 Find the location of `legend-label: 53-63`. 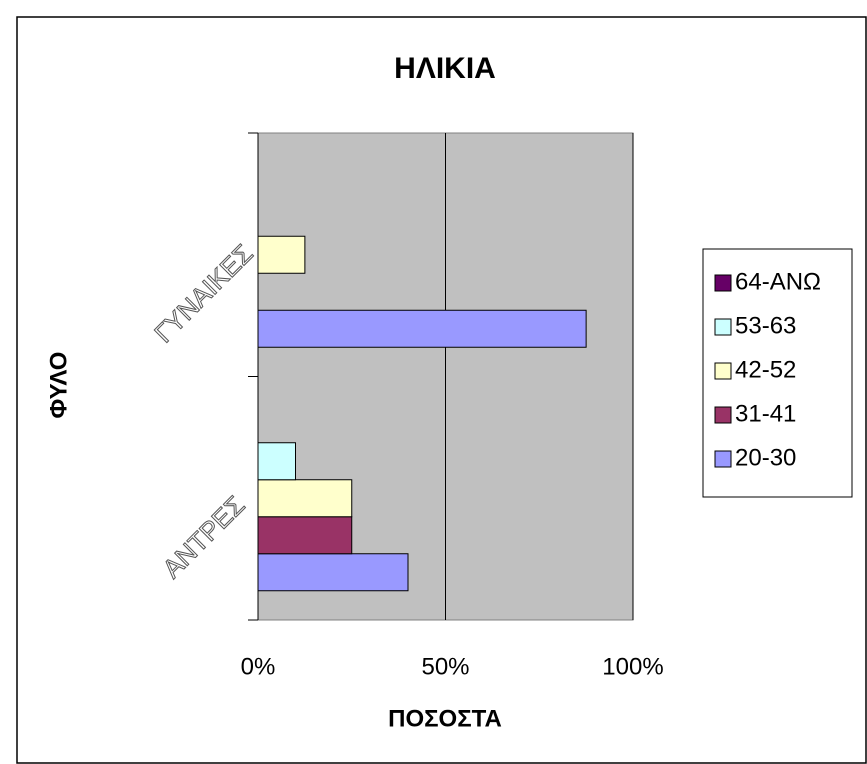

legend-label: 53-63 is located at coordinates (765, 325).